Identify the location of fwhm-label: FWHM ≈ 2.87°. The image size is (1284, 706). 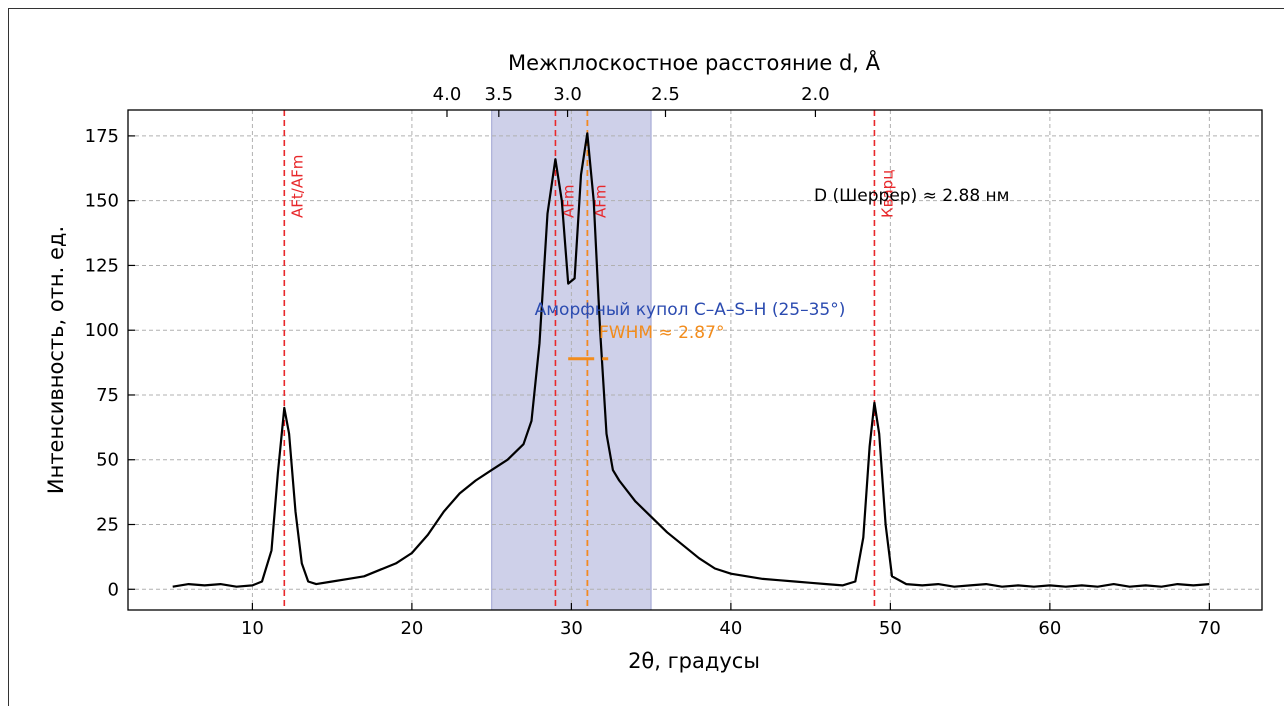
(661, 333).